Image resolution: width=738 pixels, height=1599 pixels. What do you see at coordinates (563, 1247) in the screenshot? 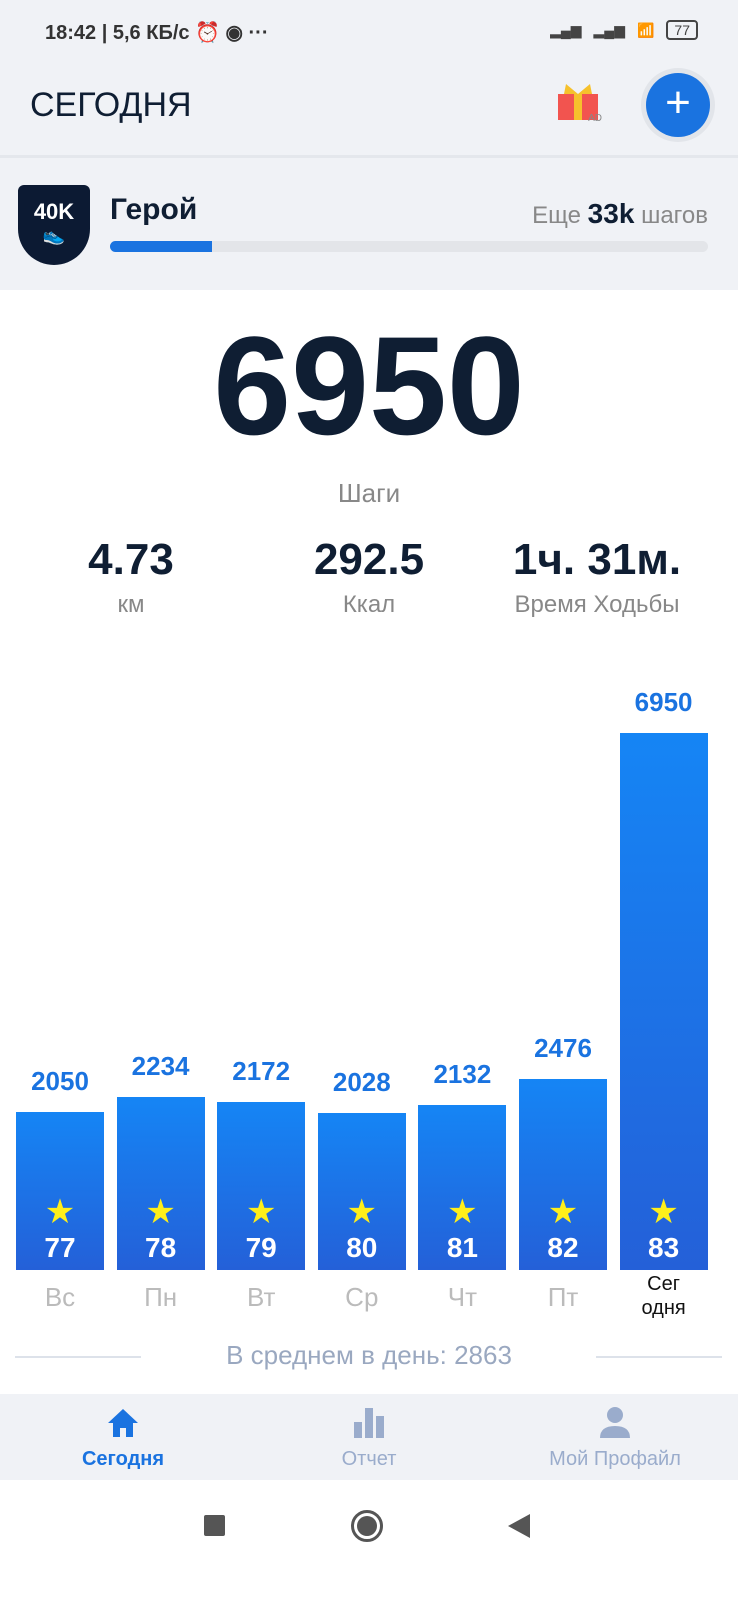
I see `bar-badge-number: 82` at bounding box center [563, 1247].